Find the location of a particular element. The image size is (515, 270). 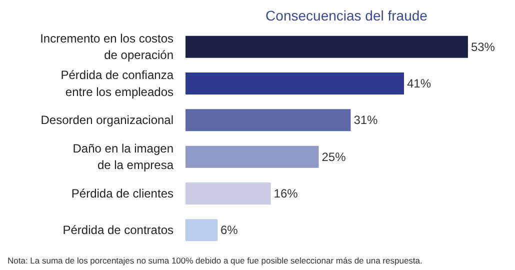

y-tick-label: Pérdida de contratos is located at coordinates (118, 230).